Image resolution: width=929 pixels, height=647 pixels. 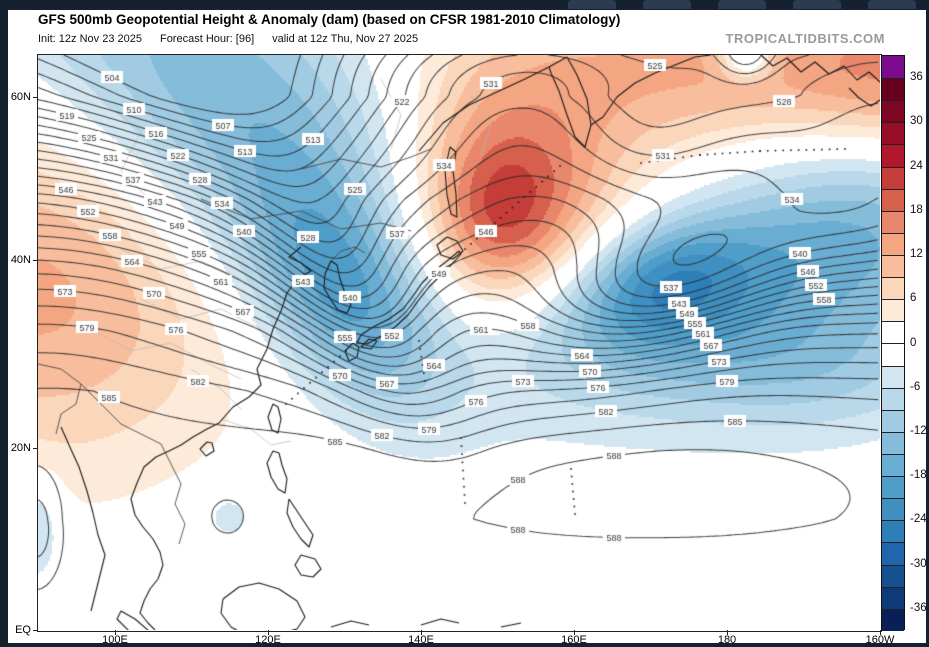 I want to click on init-time-label: Init: 12z Nov 23 2025, so click(x=90, y=39).